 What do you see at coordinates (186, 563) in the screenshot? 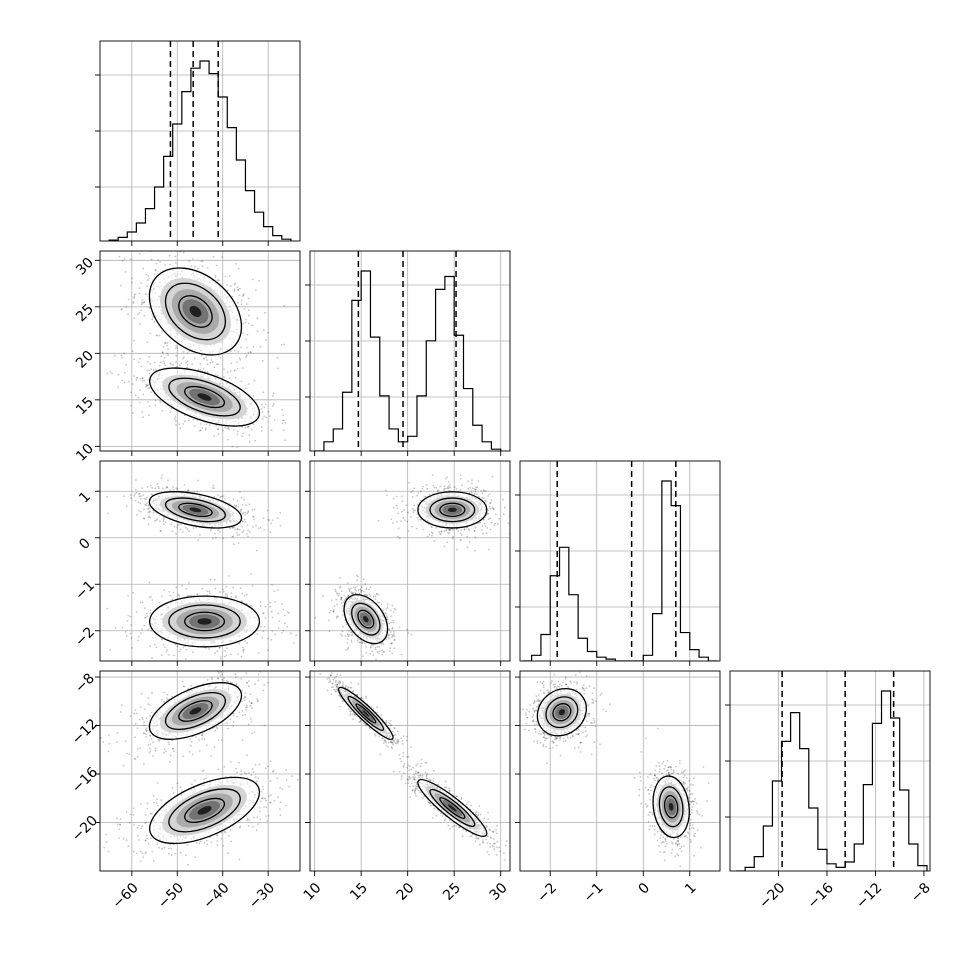
I see `scatter-panel-2-0: −2−101` at bounding box center [186, 563].